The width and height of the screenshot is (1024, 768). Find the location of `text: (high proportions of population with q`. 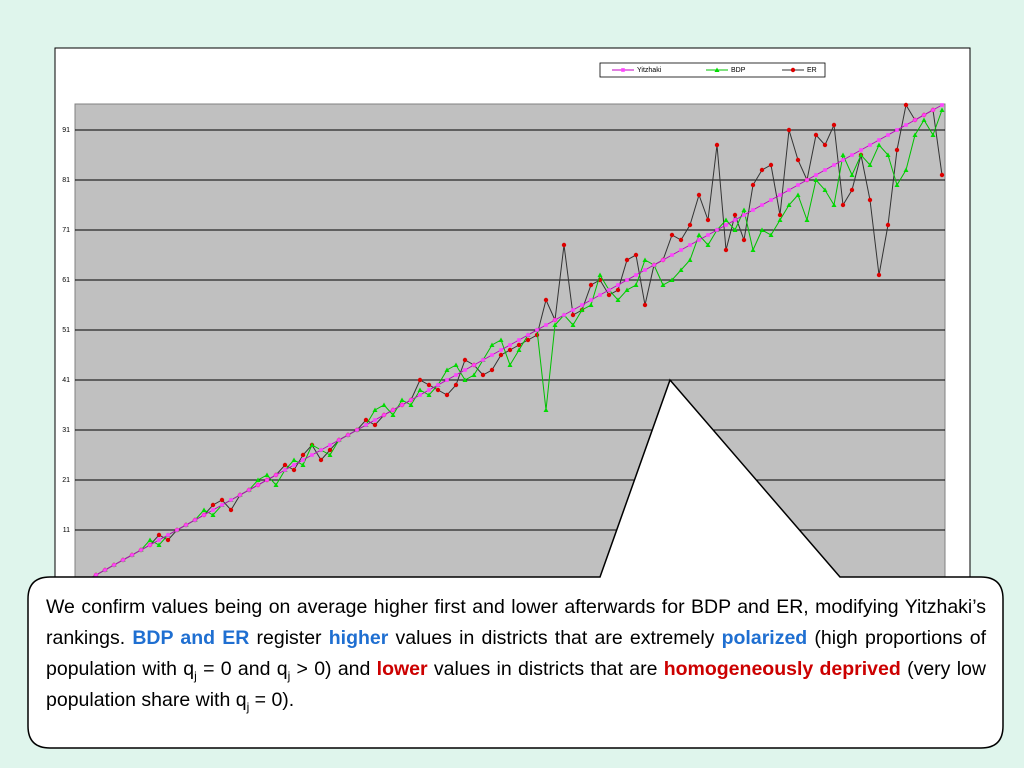

text: (high proportions of population with q is located at coordinates (516, 653).